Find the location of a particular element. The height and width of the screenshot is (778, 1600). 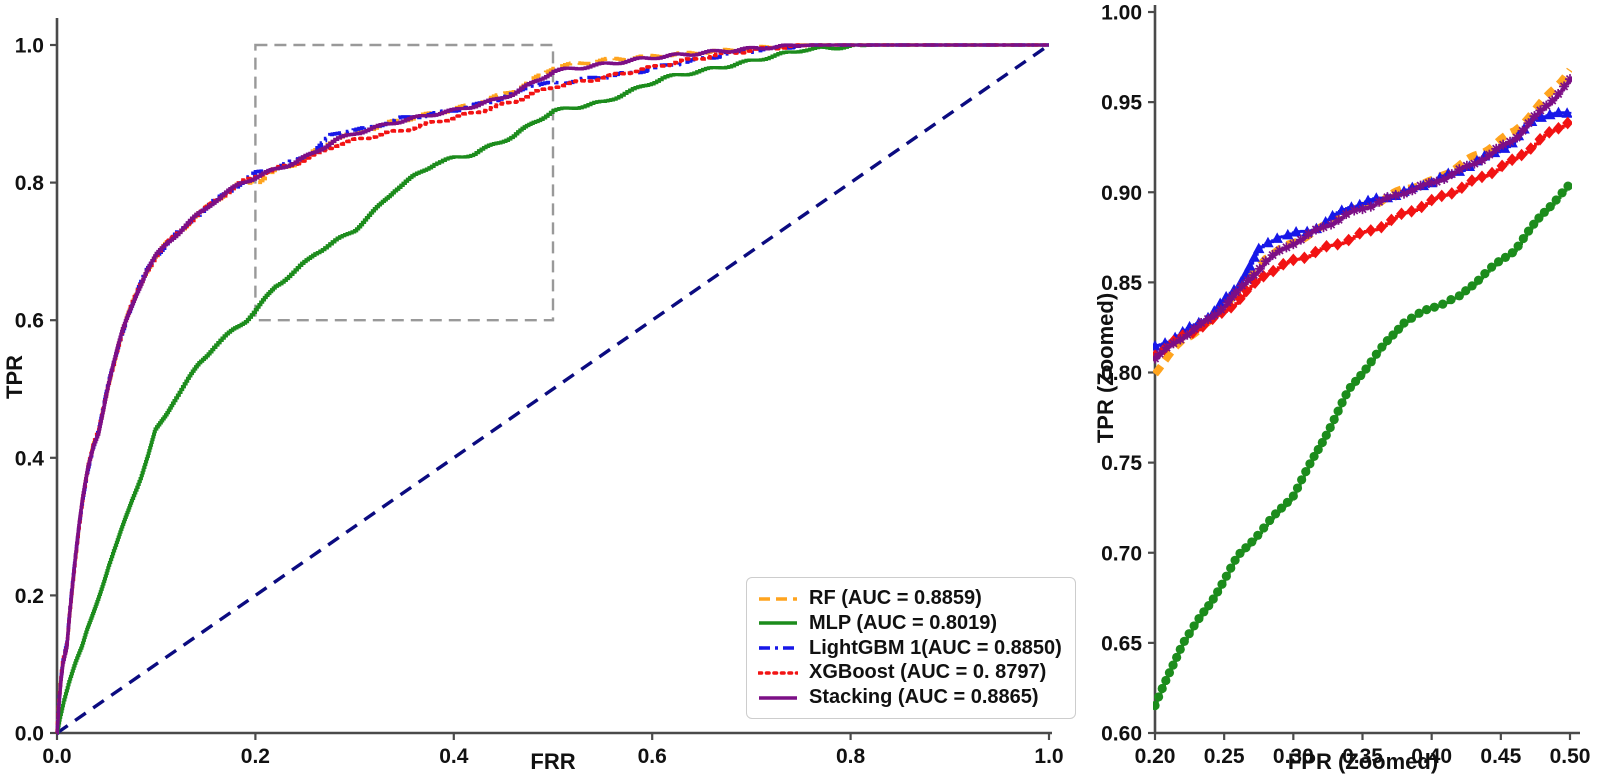

x-tick-label: 0.30 is located at coordinates (1293, 756).